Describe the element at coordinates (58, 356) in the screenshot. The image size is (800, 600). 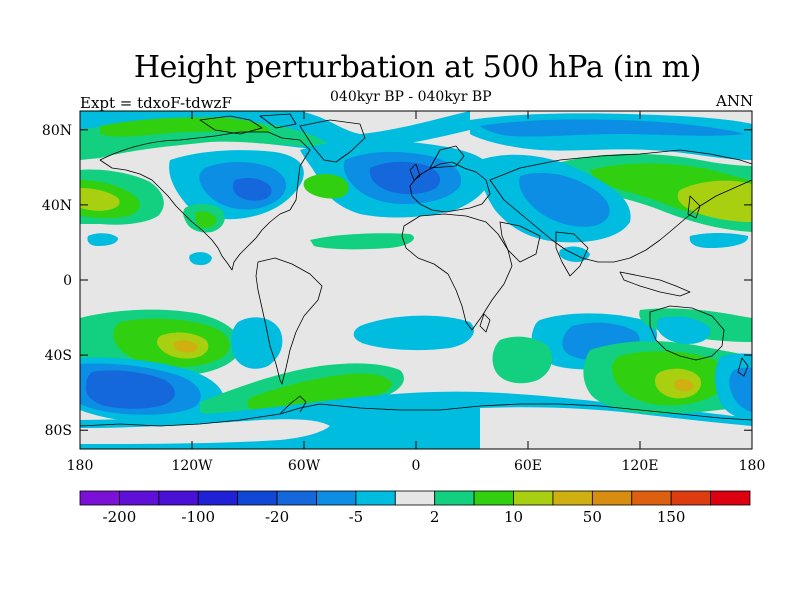
I see `y-tick-label: 40S` at that location.